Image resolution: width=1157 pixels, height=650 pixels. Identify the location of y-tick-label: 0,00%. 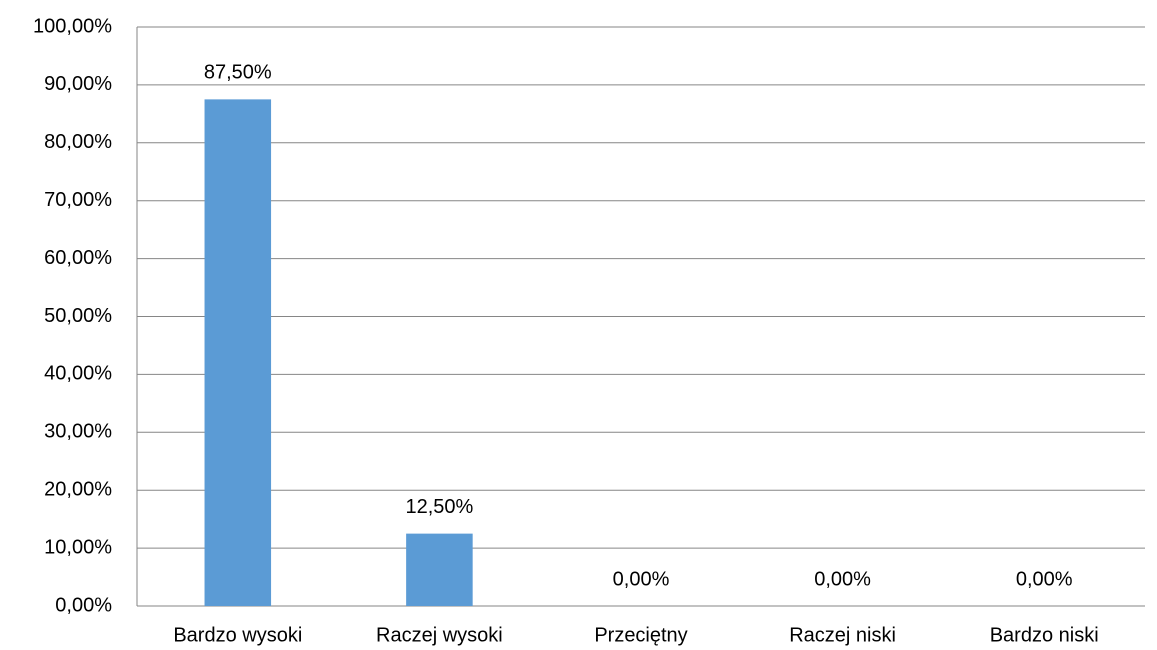
(83, 605).